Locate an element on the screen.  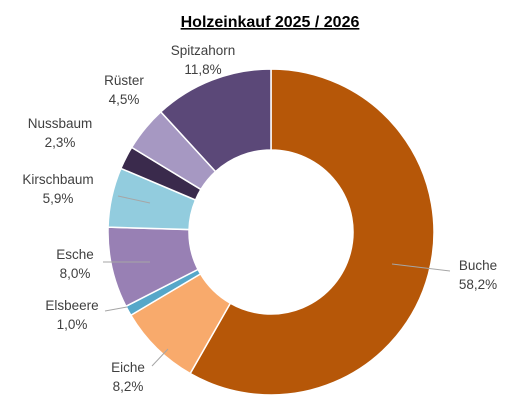
slice-name-label-spitzahorn: Spitzahorn is located at coordinates (203, 50).